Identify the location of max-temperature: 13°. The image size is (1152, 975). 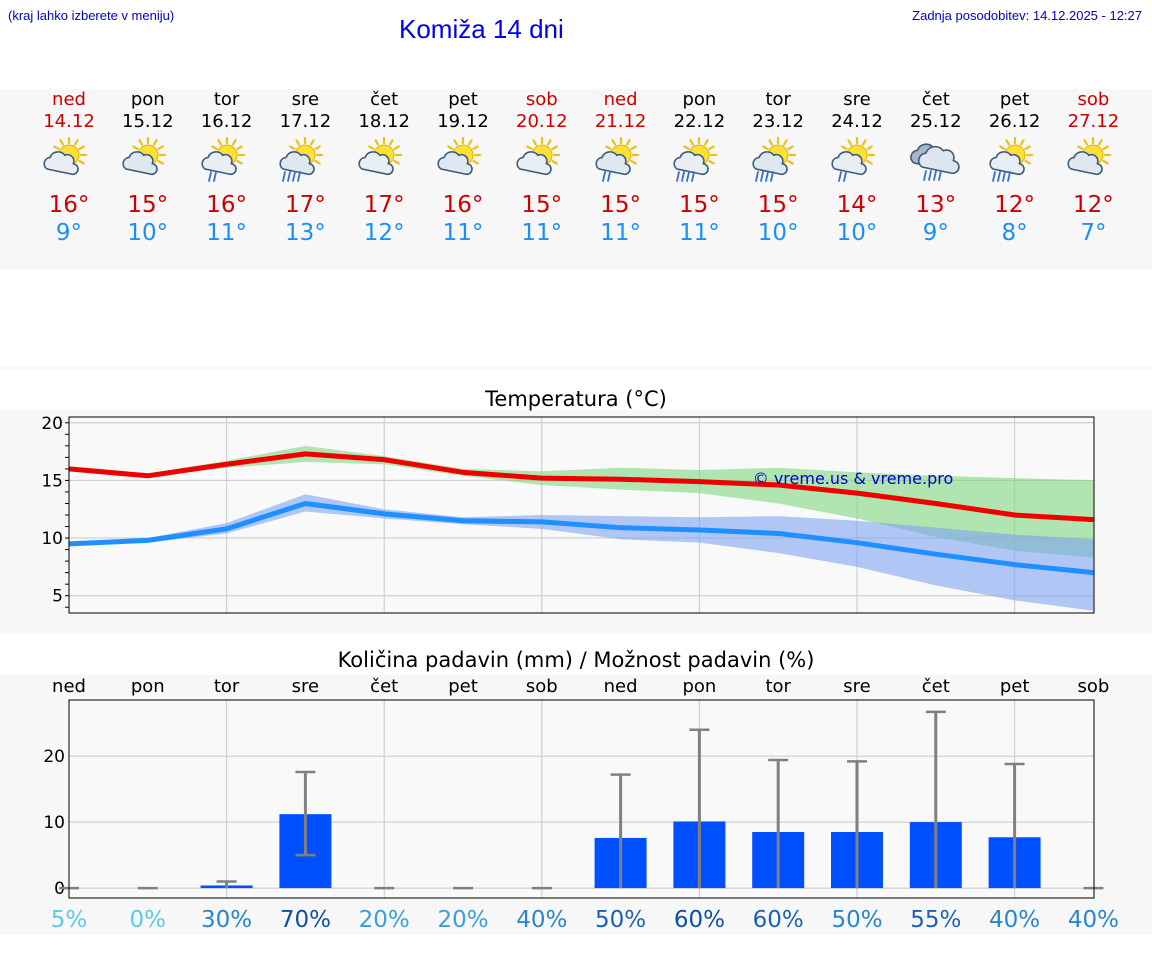
(936, 205).